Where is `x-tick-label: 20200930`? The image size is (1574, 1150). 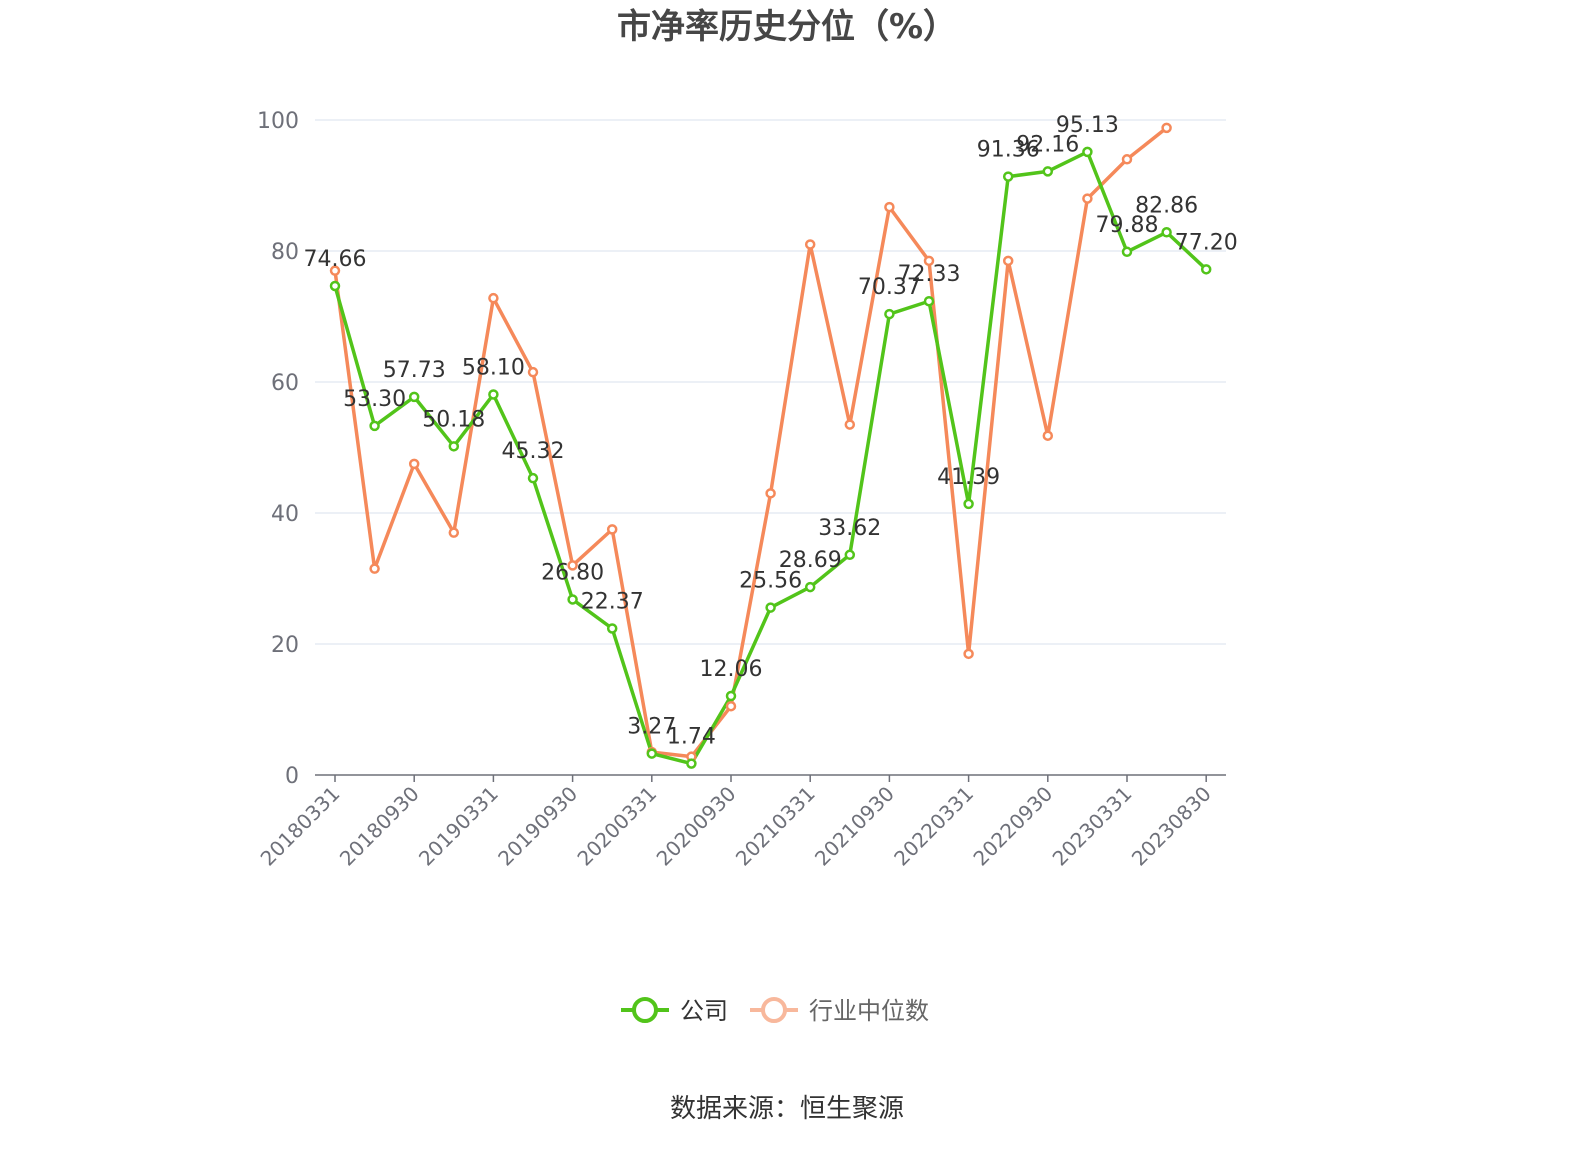 x-tick-label: 20200930 is located at coordinates (696, 826).